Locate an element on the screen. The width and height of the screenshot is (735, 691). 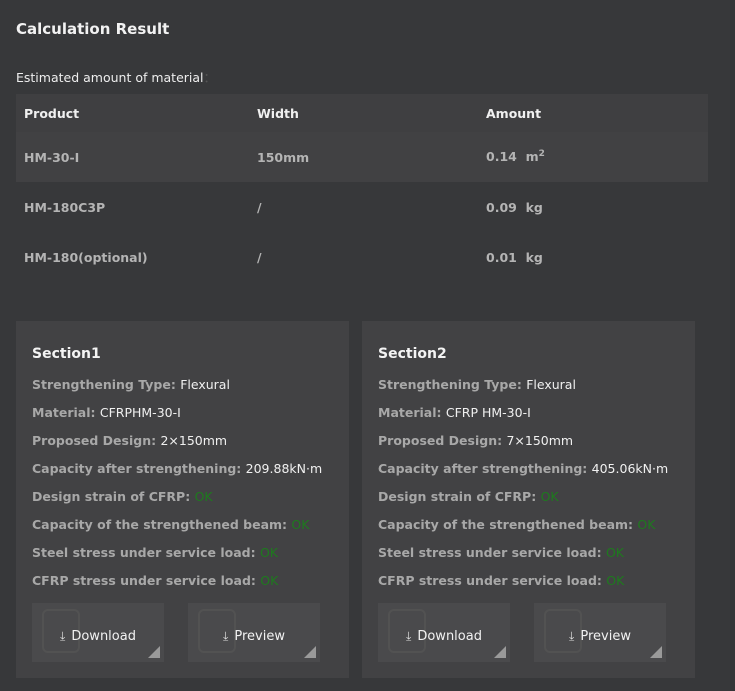
table-header: Product Width Amount is located at coordinates (362, 113).